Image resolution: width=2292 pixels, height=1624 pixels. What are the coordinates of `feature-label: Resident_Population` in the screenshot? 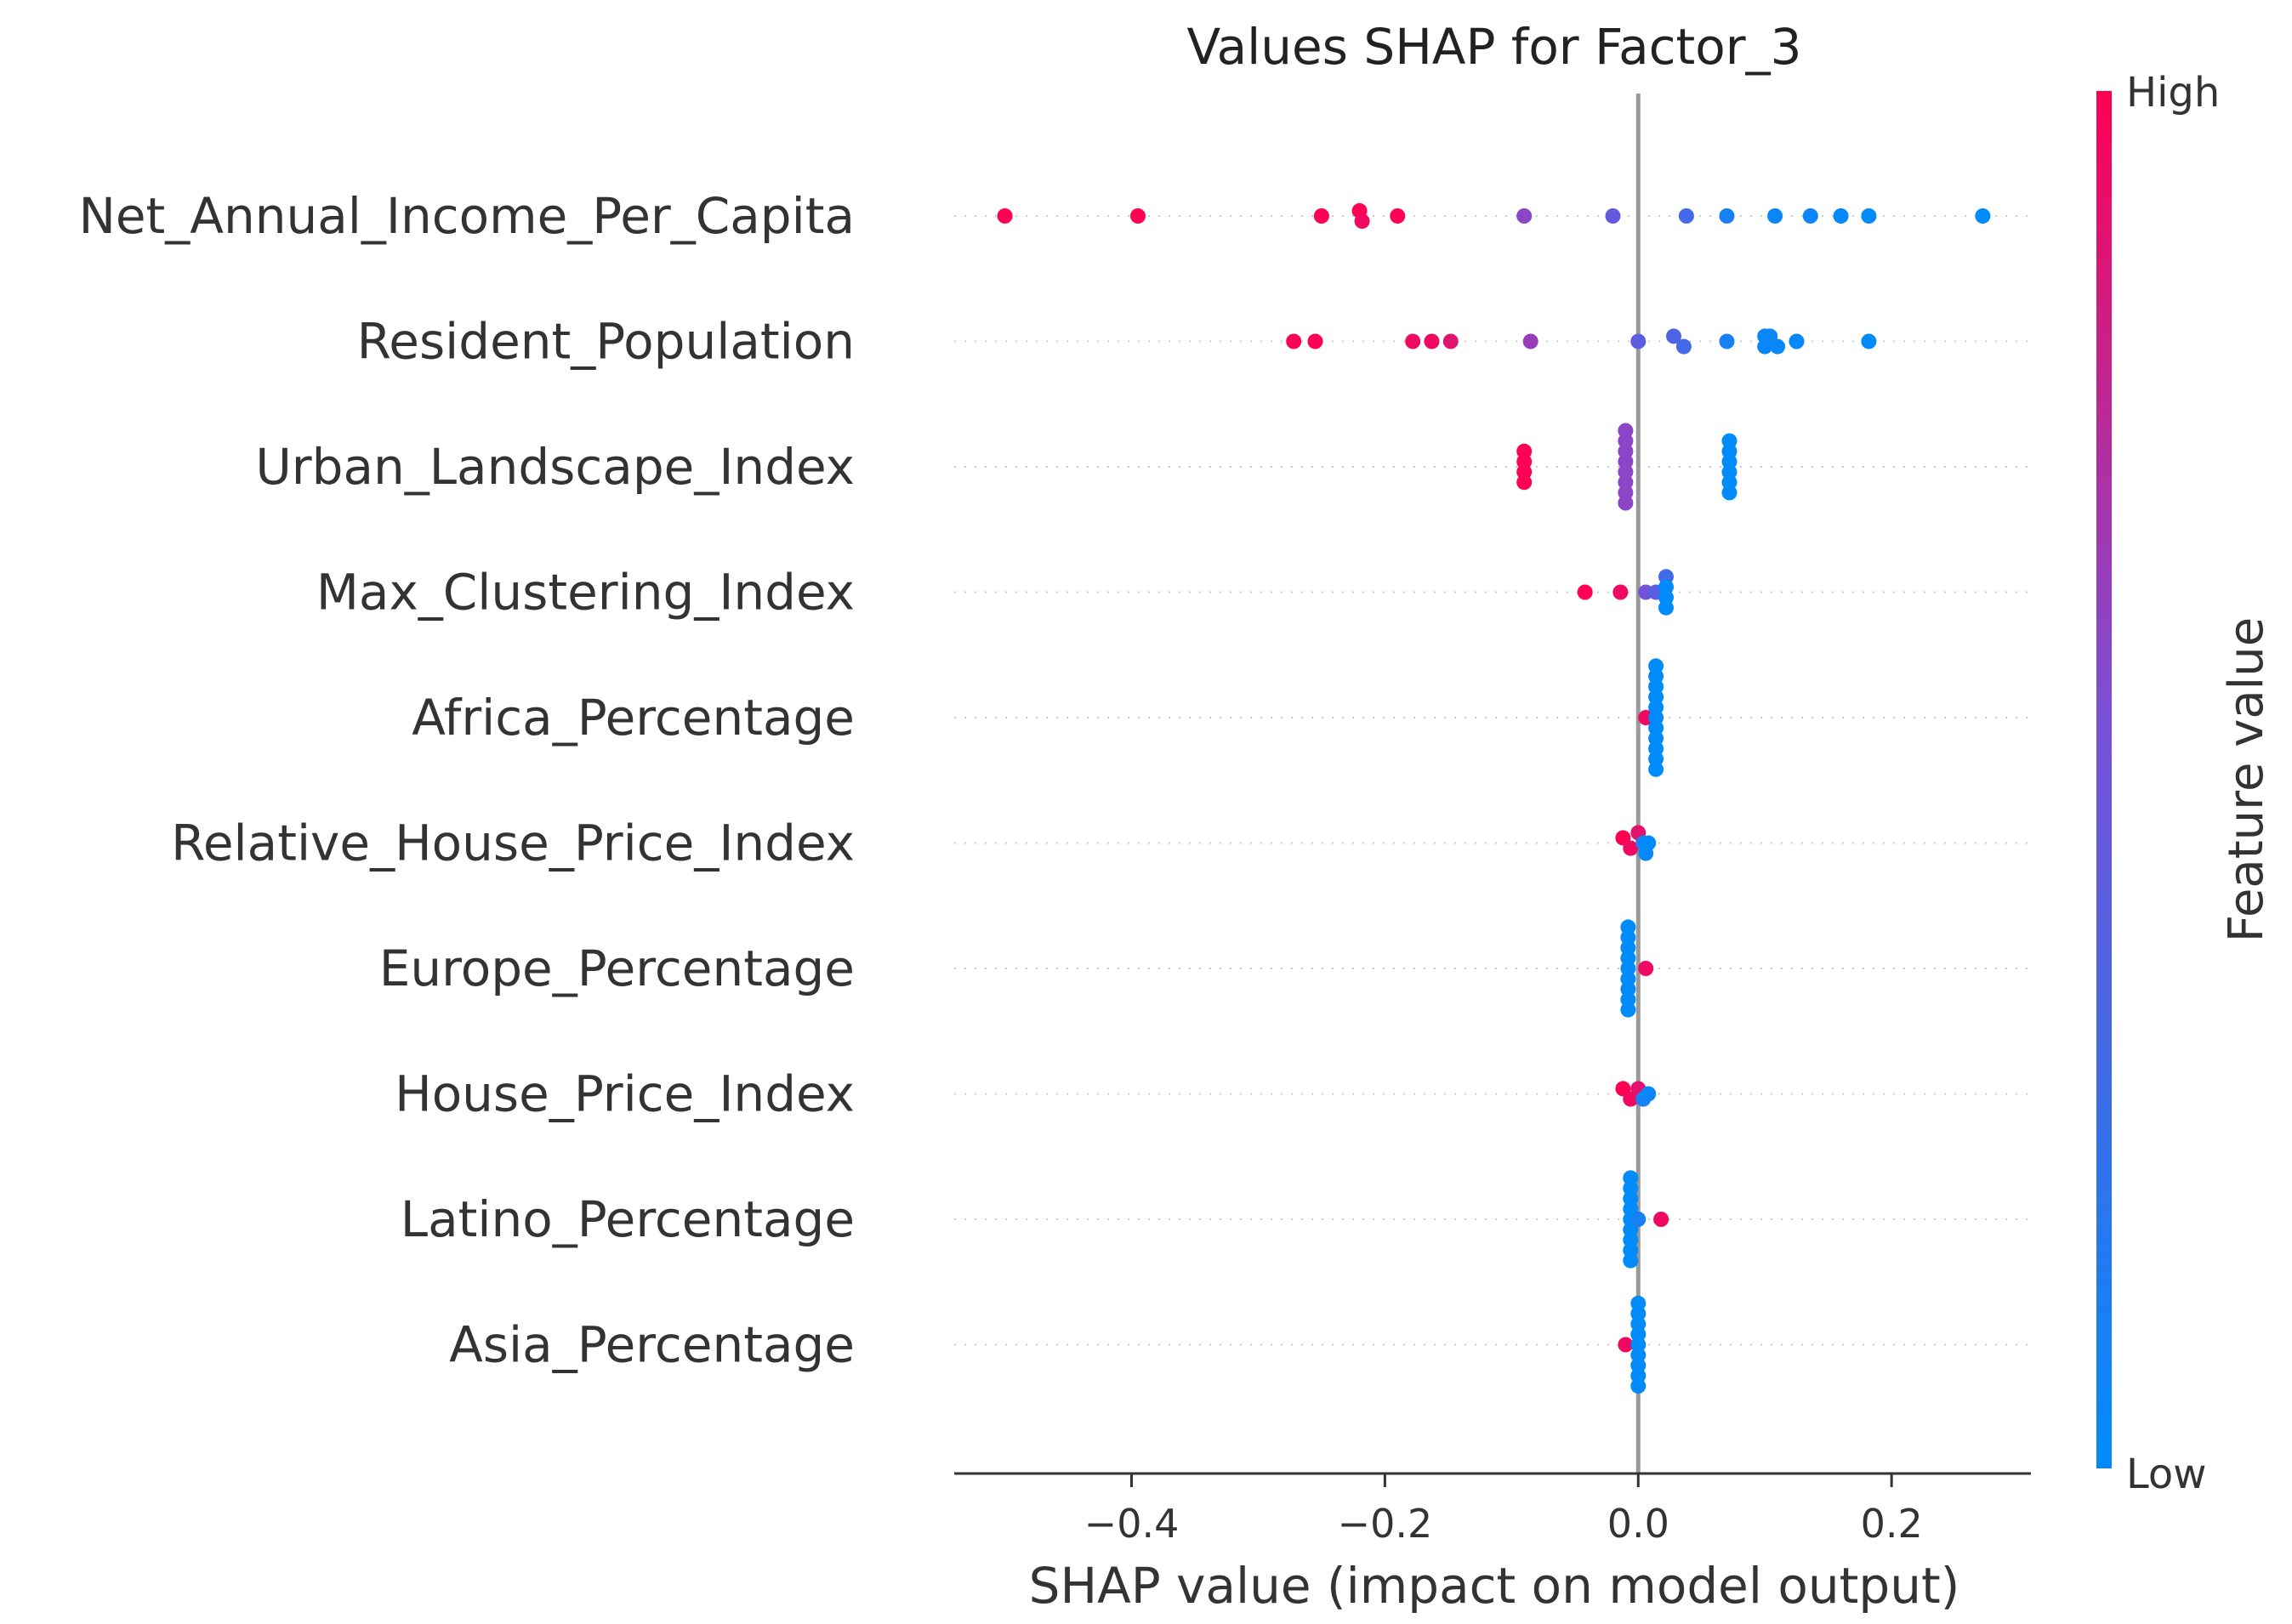 It's located at (606, 342).